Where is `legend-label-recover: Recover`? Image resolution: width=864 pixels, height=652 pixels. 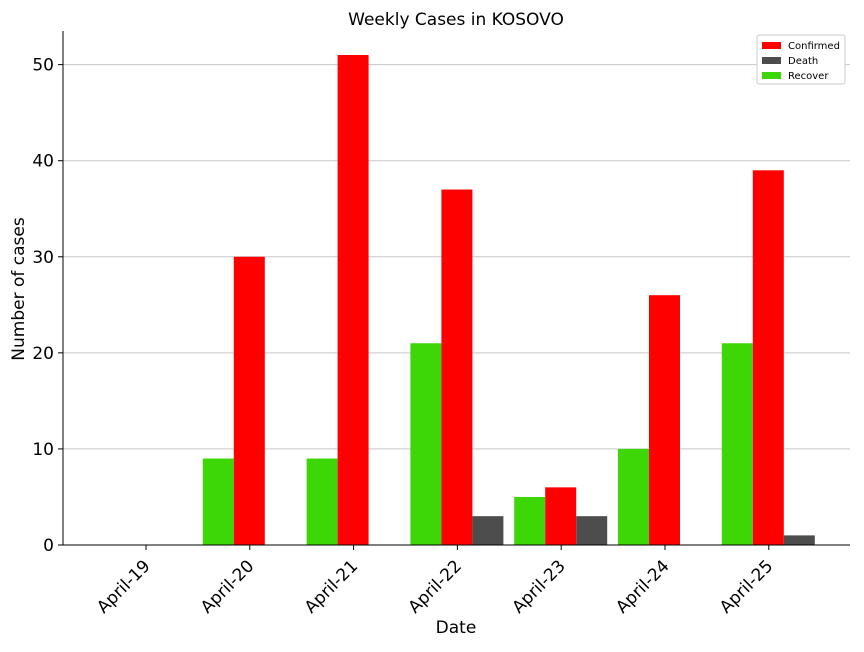 legend-label-recover: Recover is located at coordinates (808, 76).